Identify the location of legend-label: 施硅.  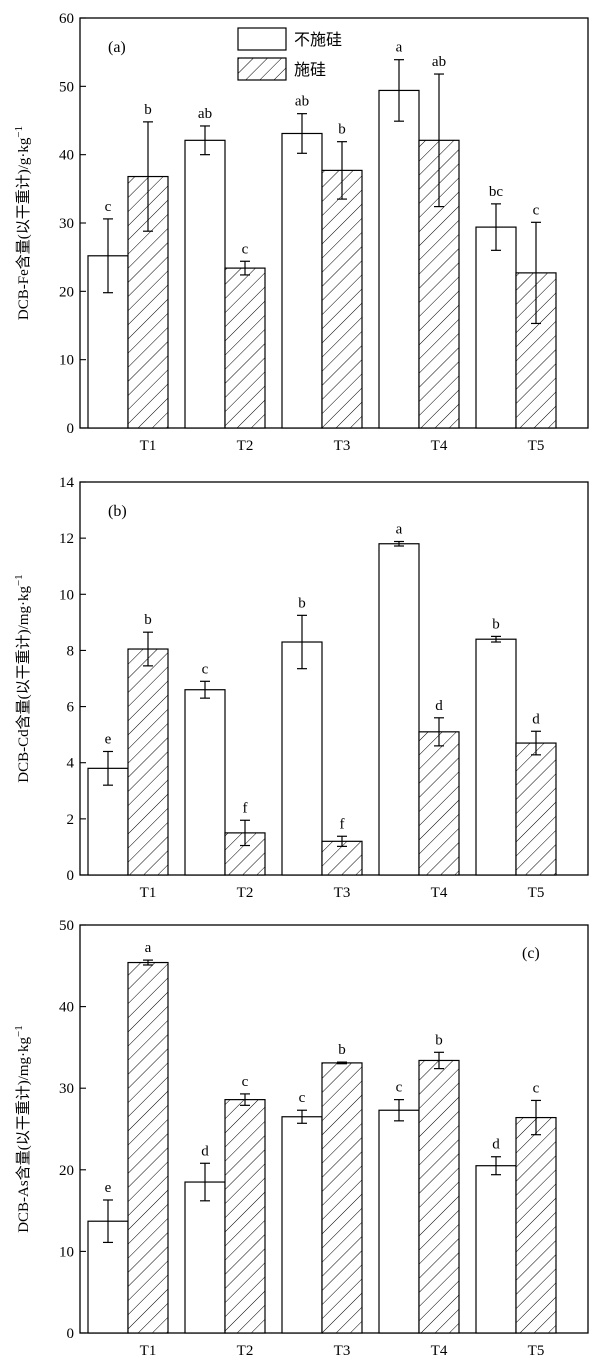
(310, 70).